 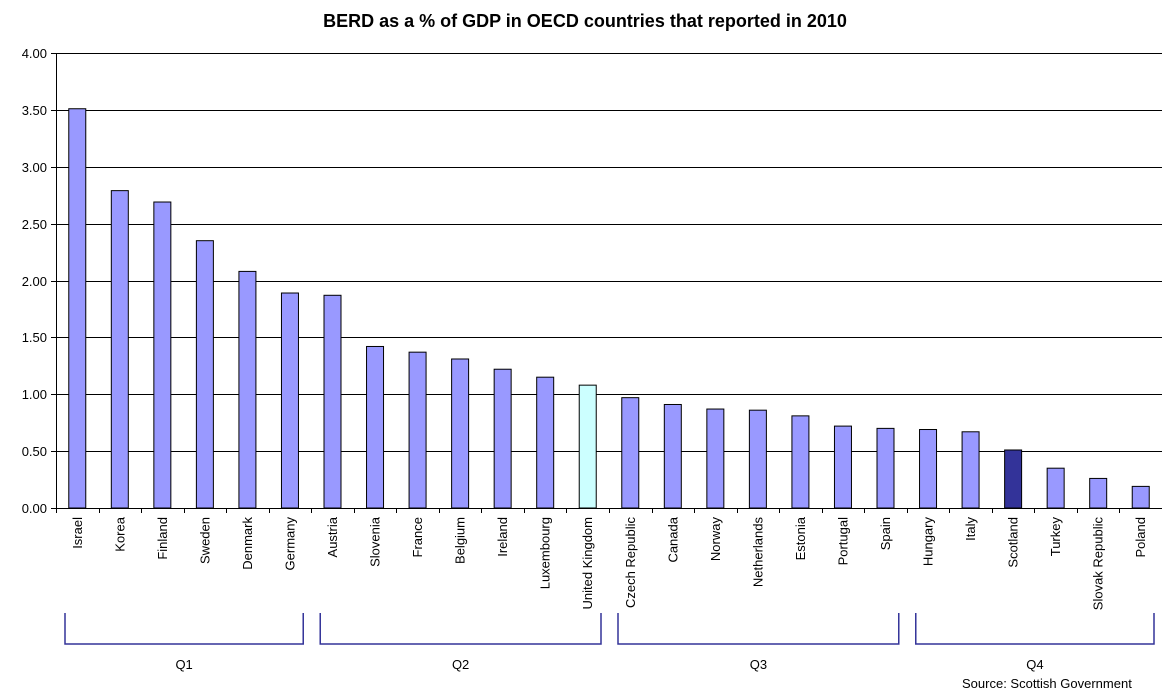 What do you see at coordinates (289, 400) in the screenshot?
I see `bar-germany` at bounding box center [289, 400].